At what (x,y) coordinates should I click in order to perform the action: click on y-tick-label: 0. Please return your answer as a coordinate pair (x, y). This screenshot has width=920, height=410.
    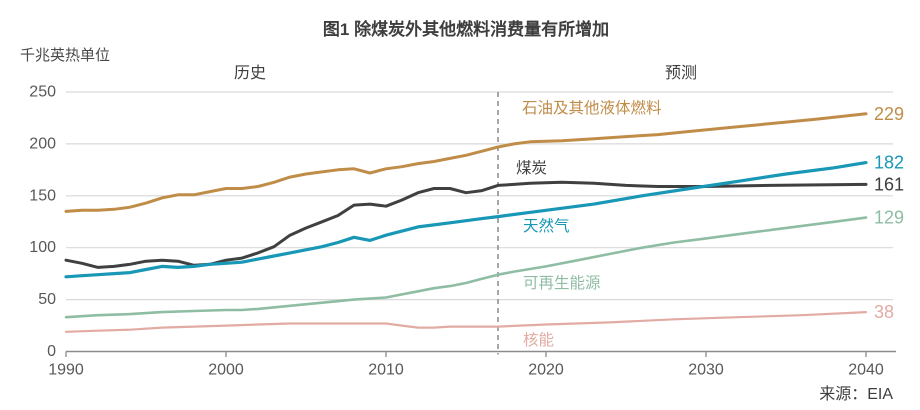
    Looking at the image, I should click on (51, 351).